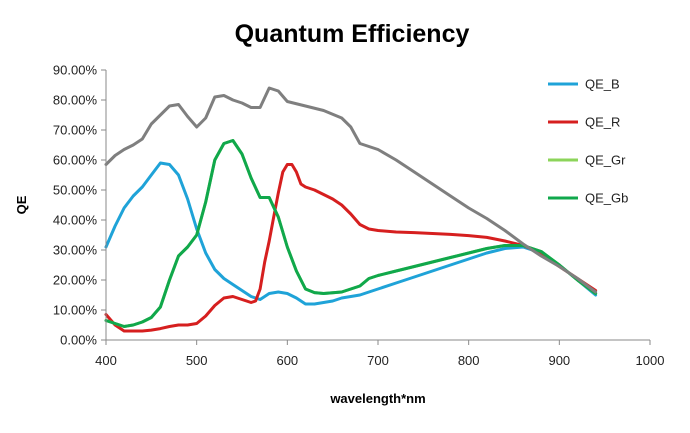  Describe the element at coordinates (606, 198) in the screenshot. I see `legend-label-qe-gb: QE_Gb` at that location.